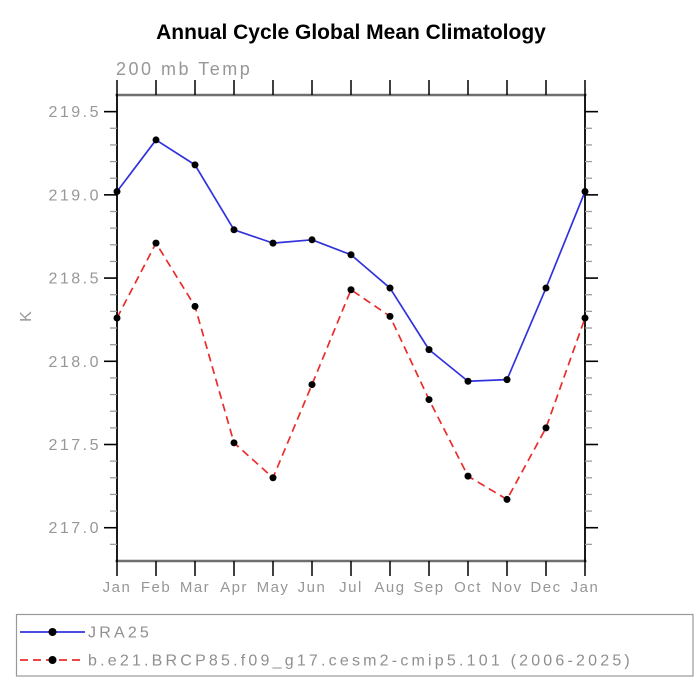 This screenshot has width=700, height=700. I want to click on x-tick-label: Sep, so click(428, 587).